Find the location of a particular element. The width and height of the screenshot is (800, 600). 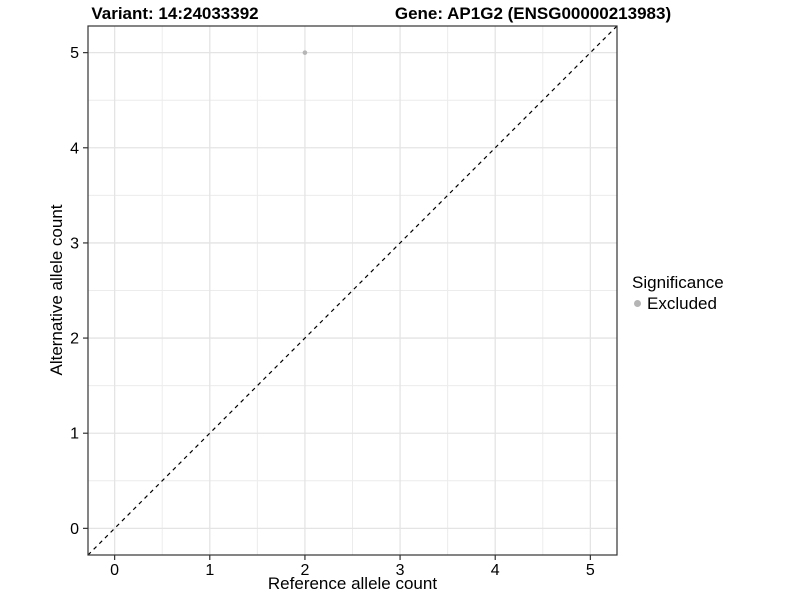

legend-item-excluded: Excluded is located at coordinates (678, 303).